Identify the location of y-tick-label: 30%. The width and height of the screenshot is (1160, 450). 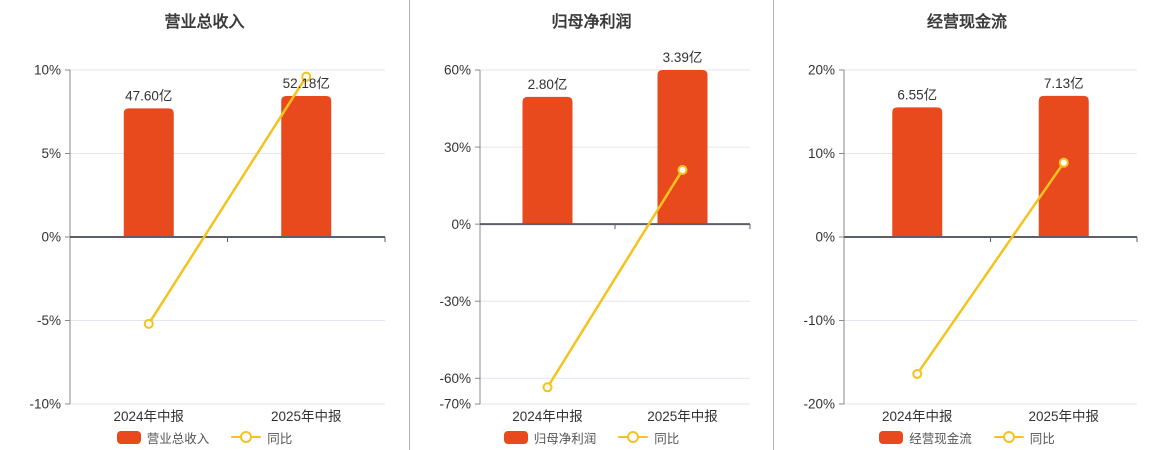
(457, 147).